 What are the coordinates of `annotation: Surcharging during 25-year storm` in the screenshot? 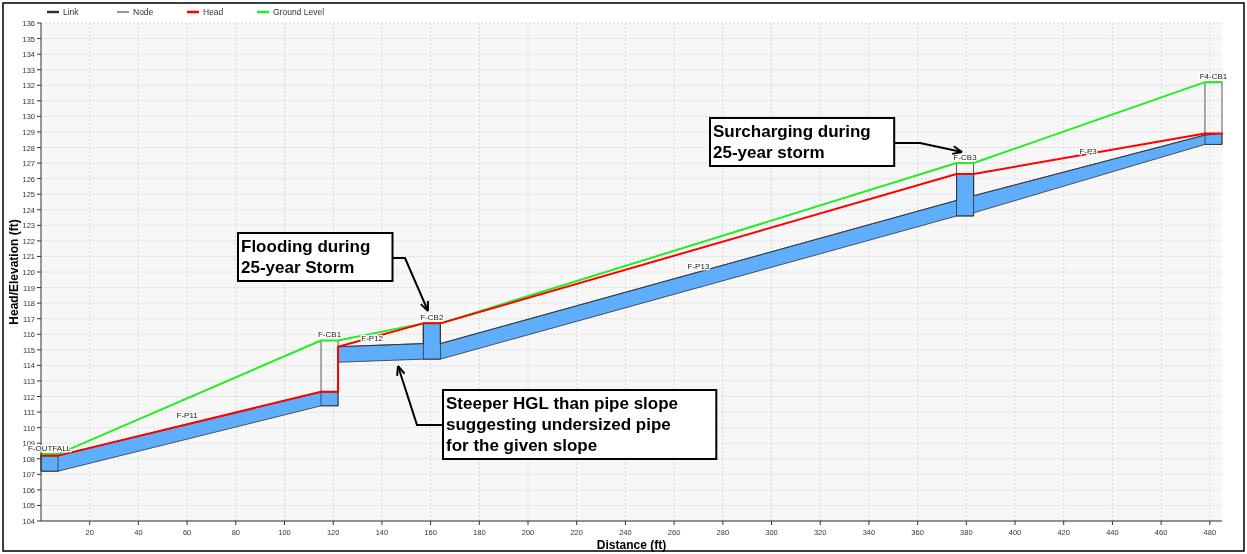 It's located at (792, 142).